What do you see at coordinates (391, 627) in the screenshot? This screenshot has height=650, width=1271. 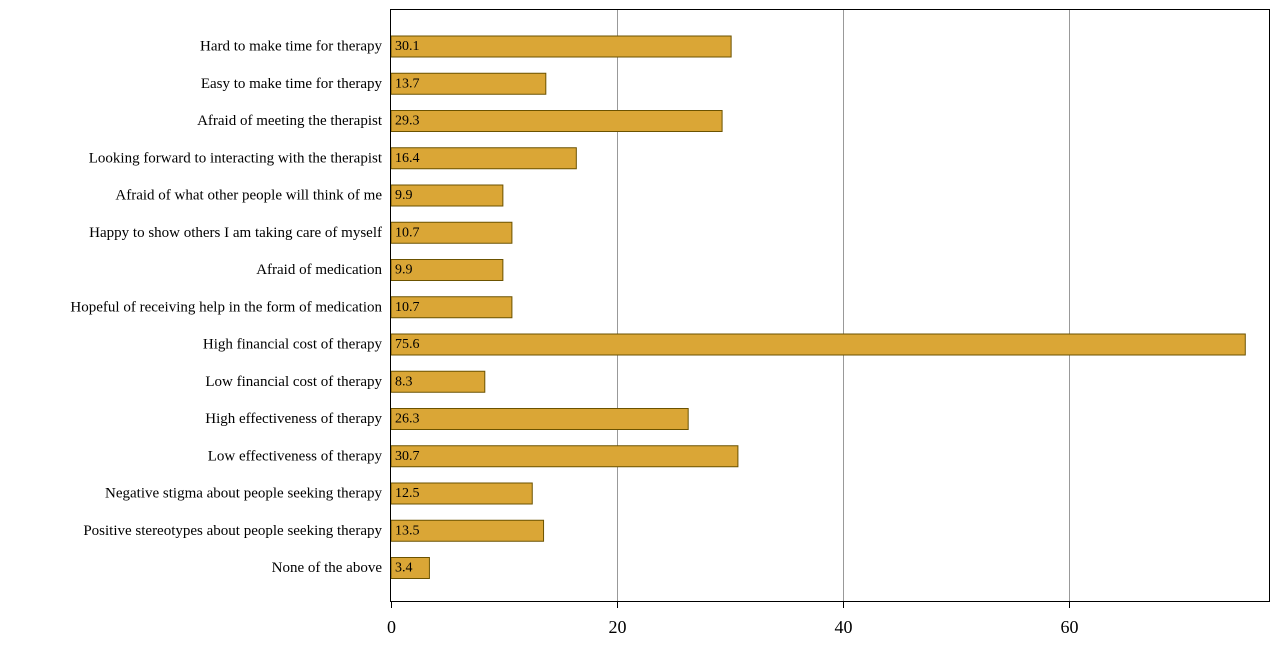 I see `x-tick-label: 0` at bounding box center [391, 627].